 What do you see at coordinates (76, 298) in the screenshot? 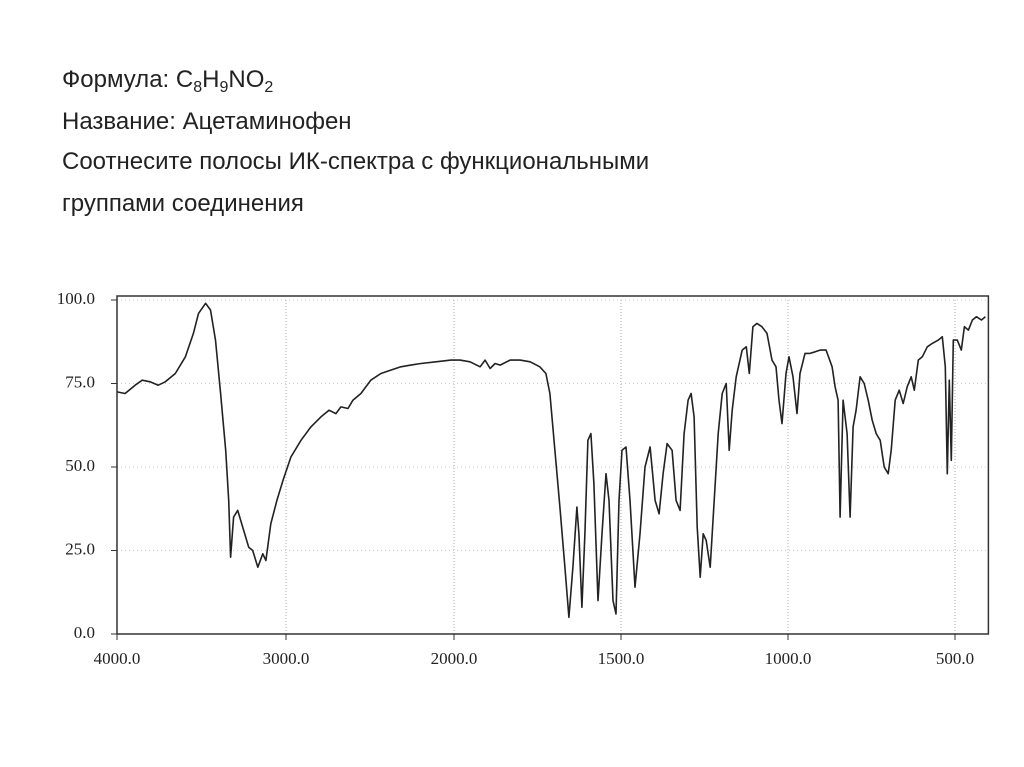
I see `y-tick-label: 100.0` at bounding box center [76, 298].